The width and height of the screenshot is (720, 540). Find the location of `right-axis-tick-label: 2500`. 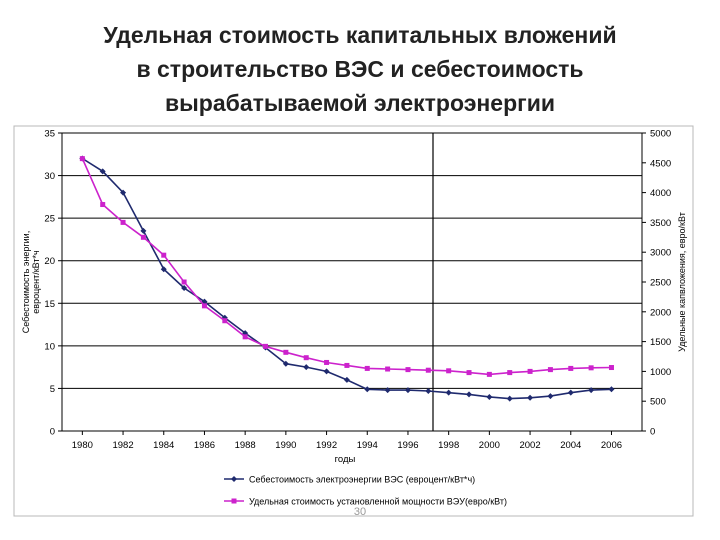

right-axis-tick-label: 2500 is located at coordinates (660, 283).